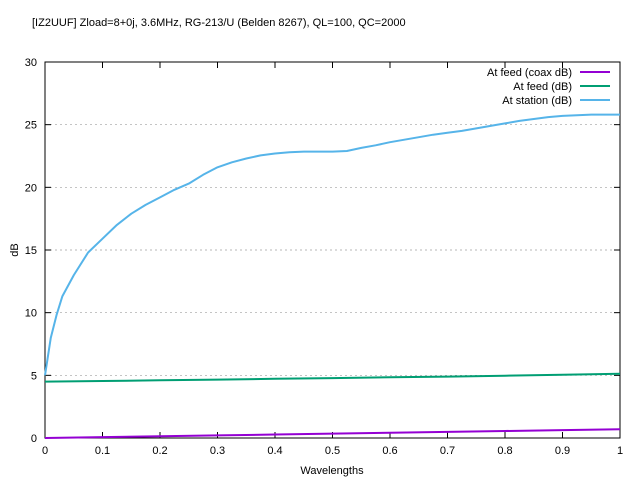  Describe the element at coordinates (31, 63) in the screenshot. I see `y-tick-label: 30` at that location.